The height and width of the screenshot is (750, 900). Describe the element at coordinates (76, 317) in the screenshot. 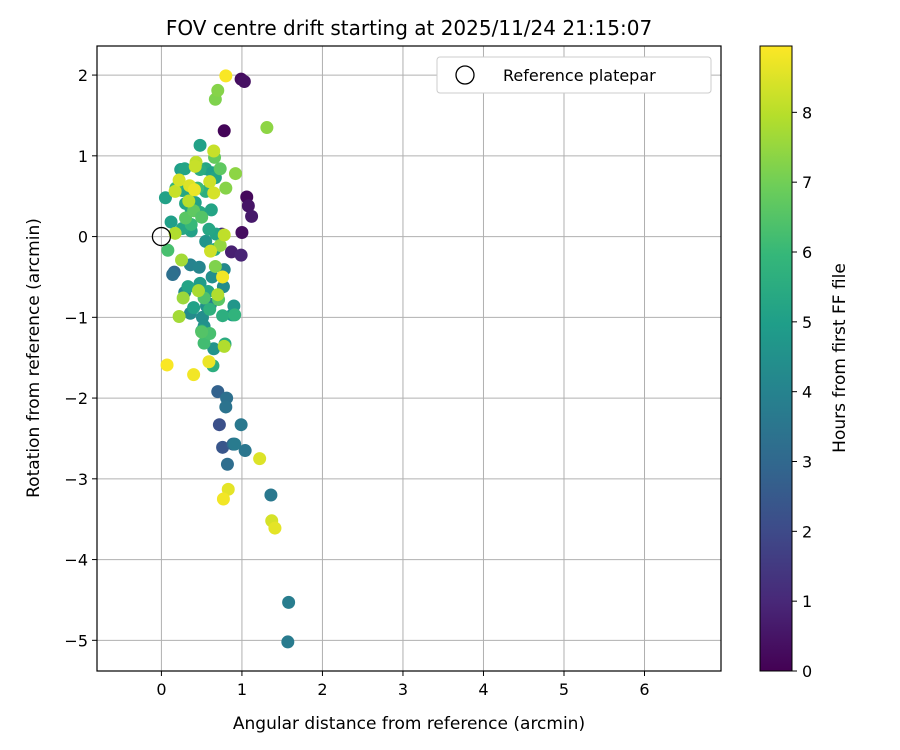

I see `y-tick-label: −1` at that location.